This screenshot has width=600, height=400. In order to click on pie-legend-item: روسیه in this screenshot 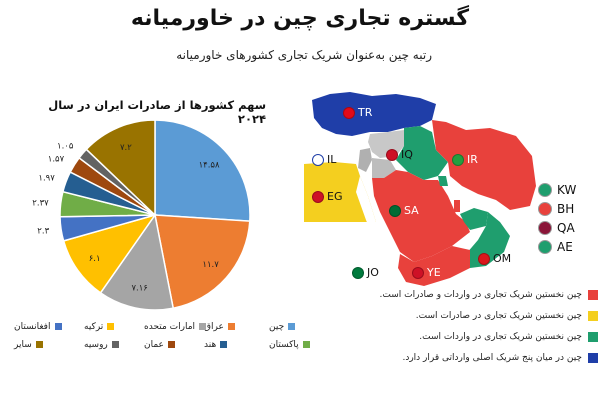, I will do `click(101, 345)`.